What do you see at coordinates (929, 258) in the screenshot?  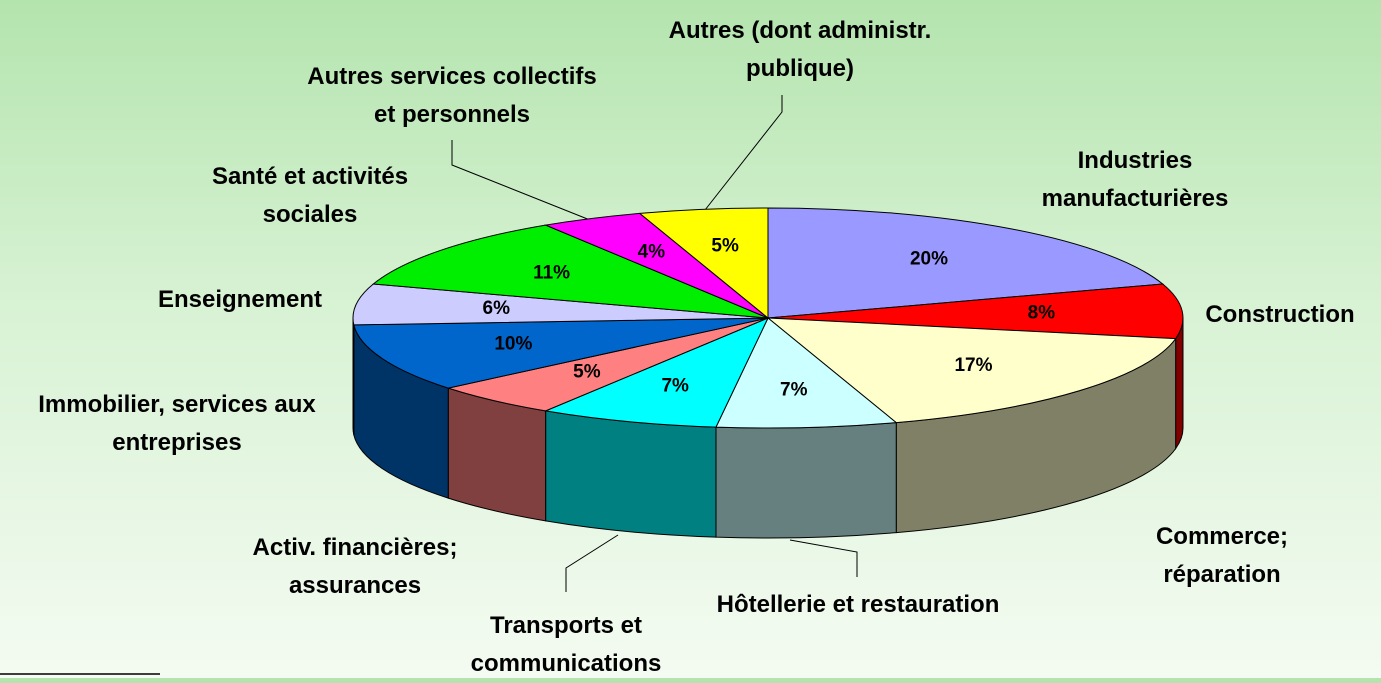 I see `value-label: 20%` at bounding box center [929, 258].